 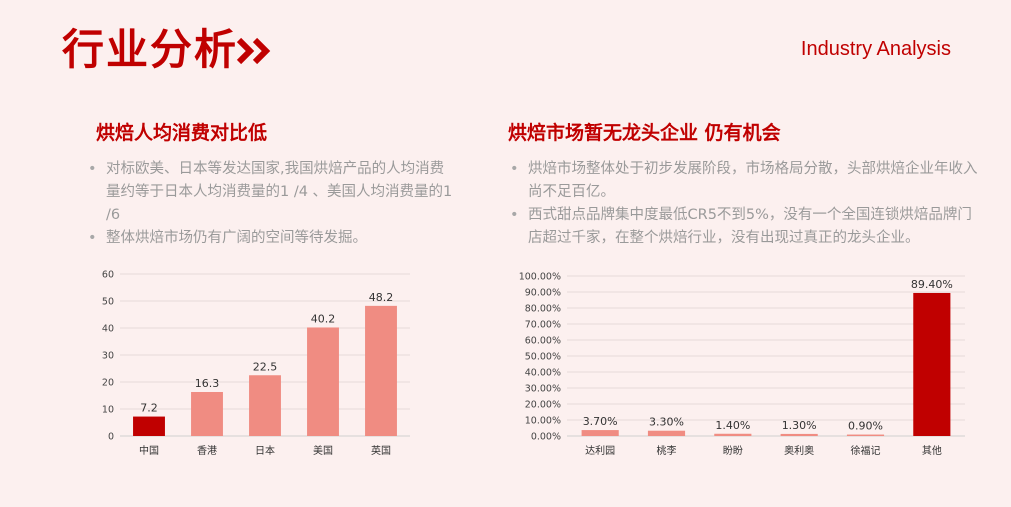 I want to click on y-tick-label: 50.00%, so click(x=543, y=357).